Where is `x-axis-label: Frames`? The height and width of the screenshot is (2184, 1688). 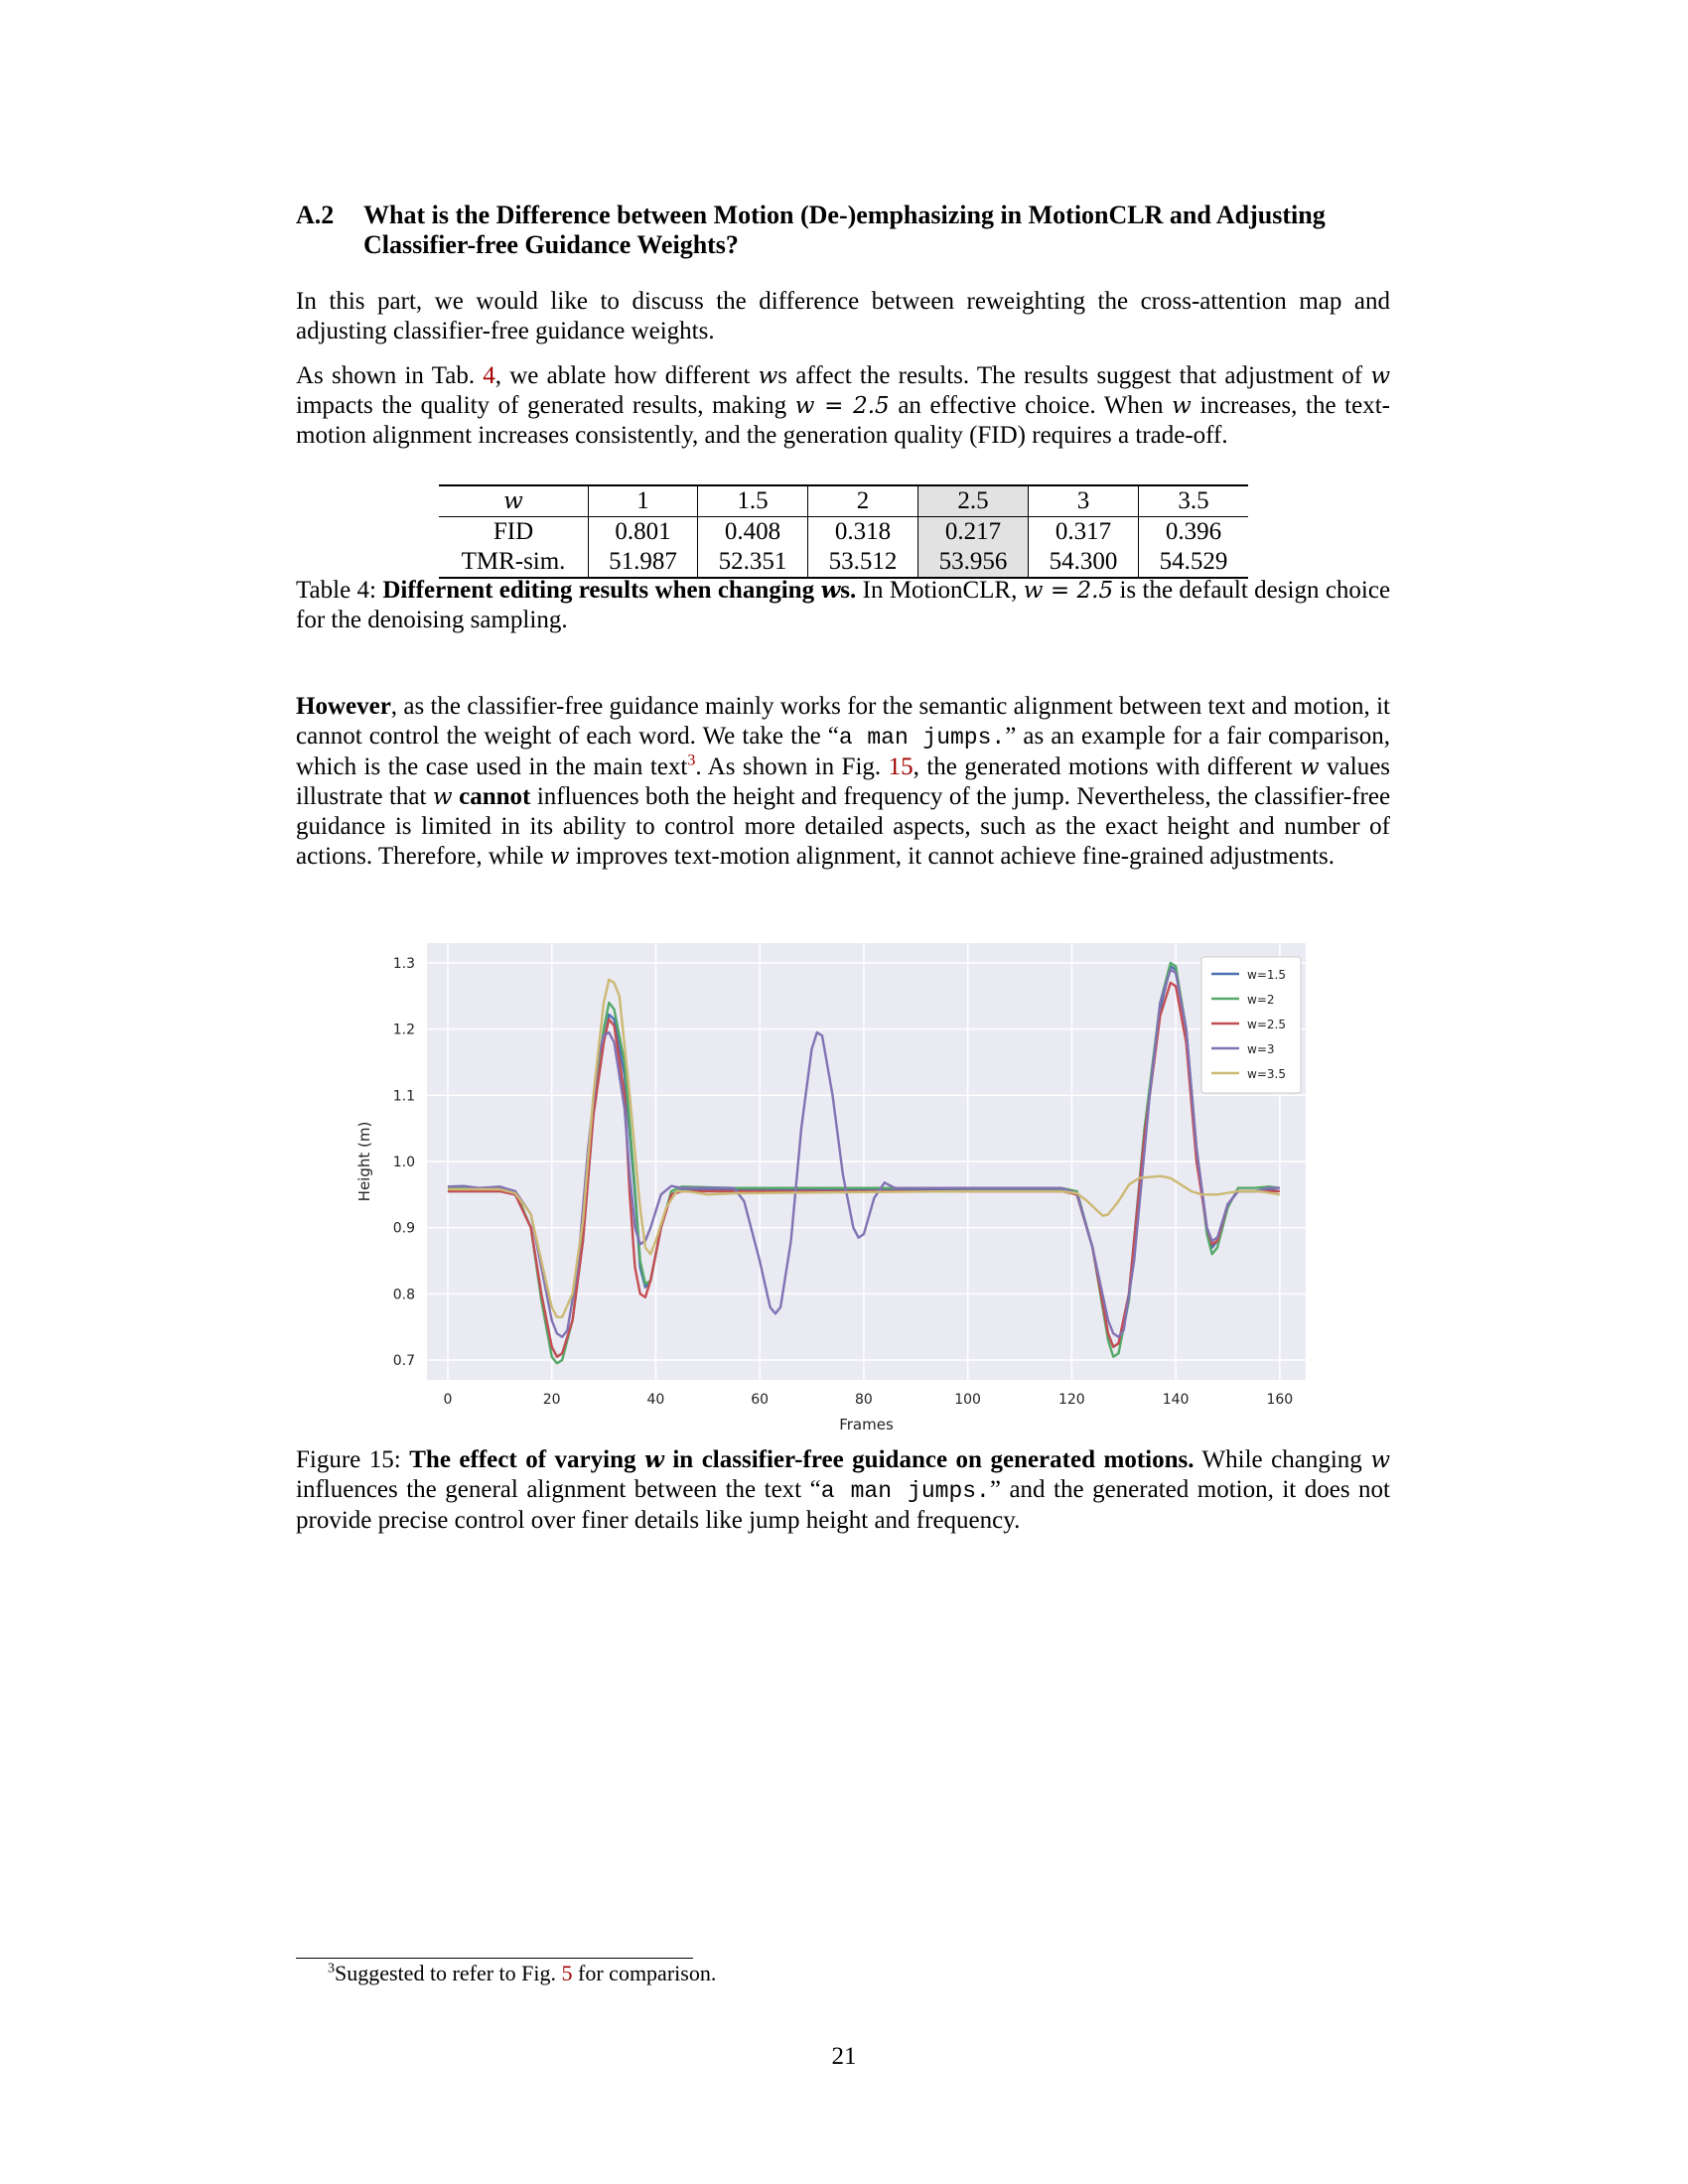 x-axis-label: Frames is located at coordinates (866, 1424).